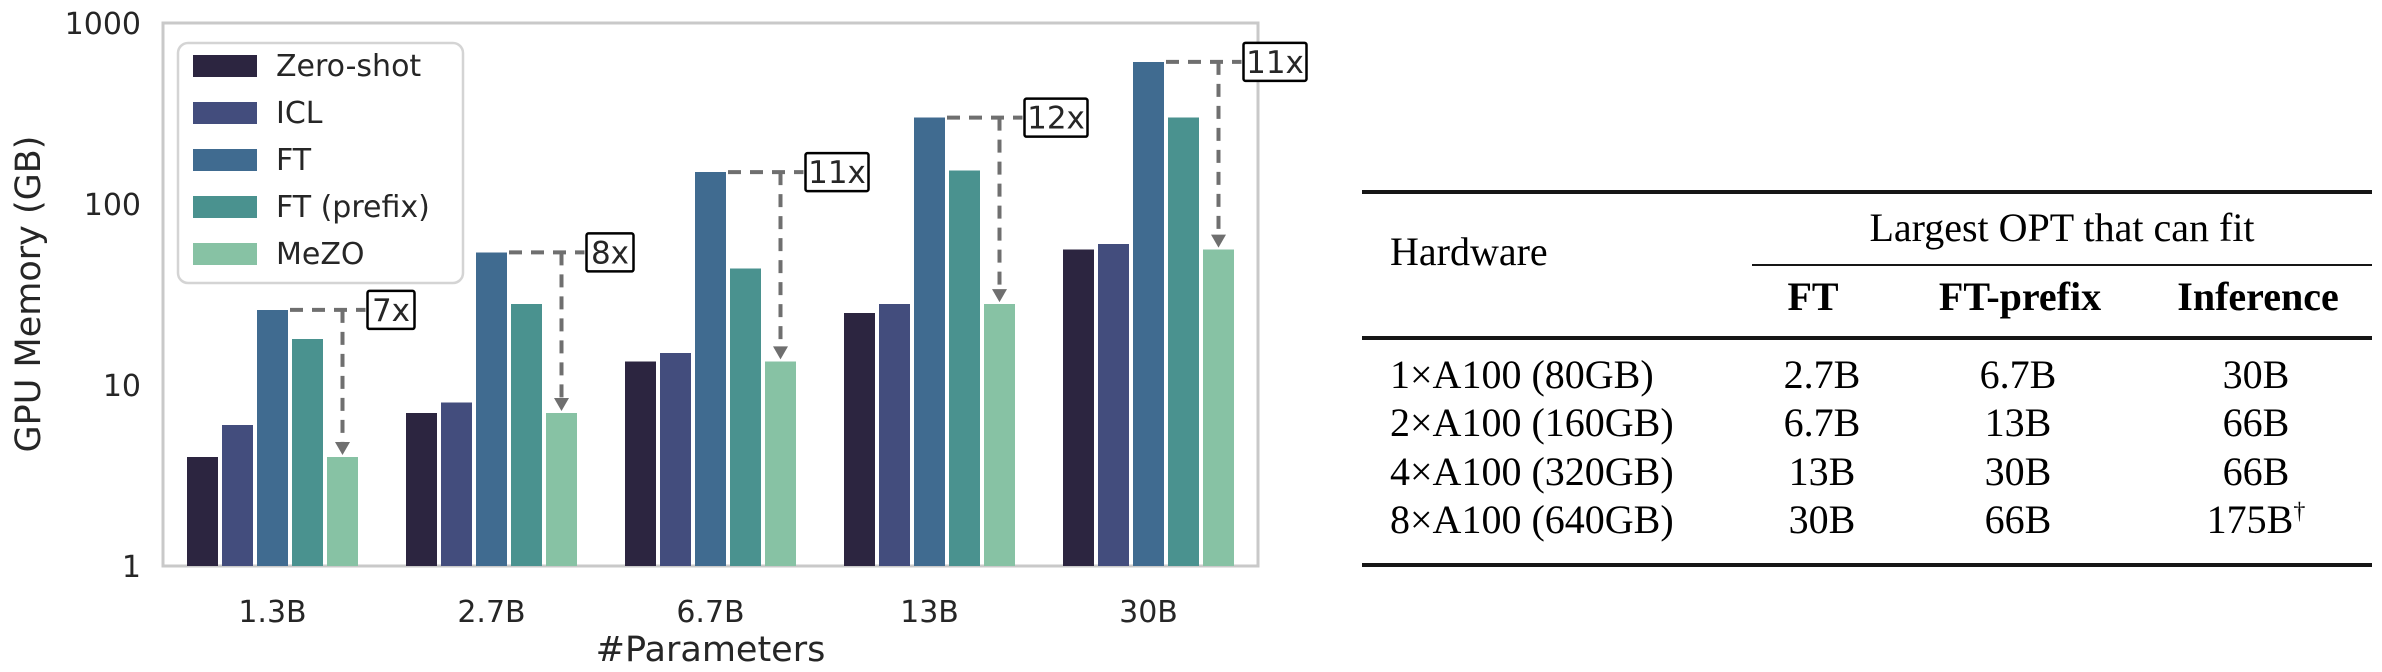  What do you see at coordinates (999, 435) in the screenshot?
I see `bar-mezo-13B` at bounding box center [999, 435].